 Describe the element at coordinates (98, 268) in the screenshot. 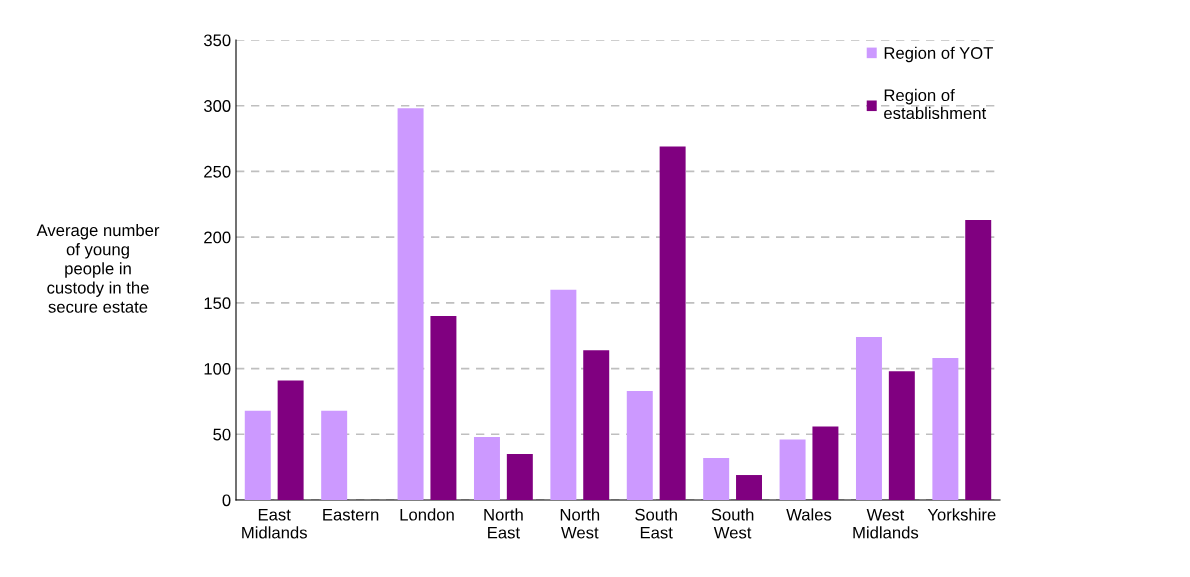

I see `y-axis-title: Average number of young people in custody in the secure estate` at that location.